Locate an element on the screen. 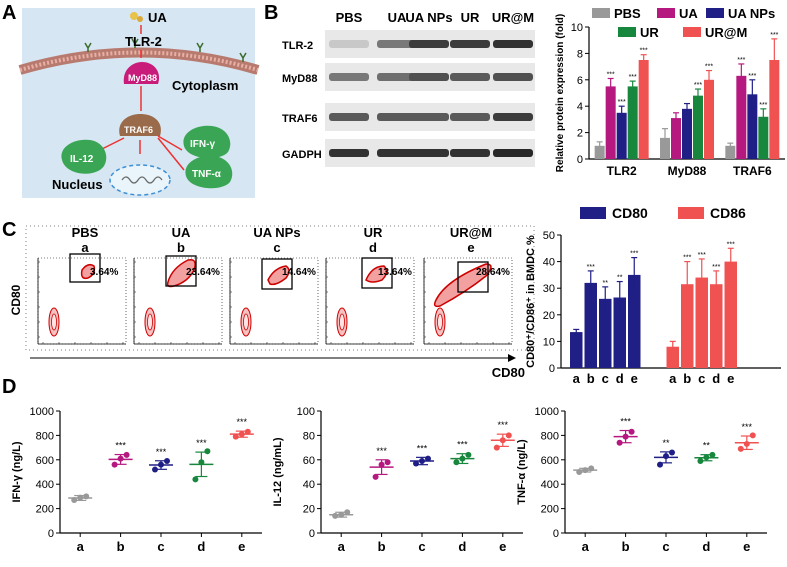 Image resolution: width=787 pixels, height=567 pixels. x-category-label: MyD88 is located at coordinates (687, 171).